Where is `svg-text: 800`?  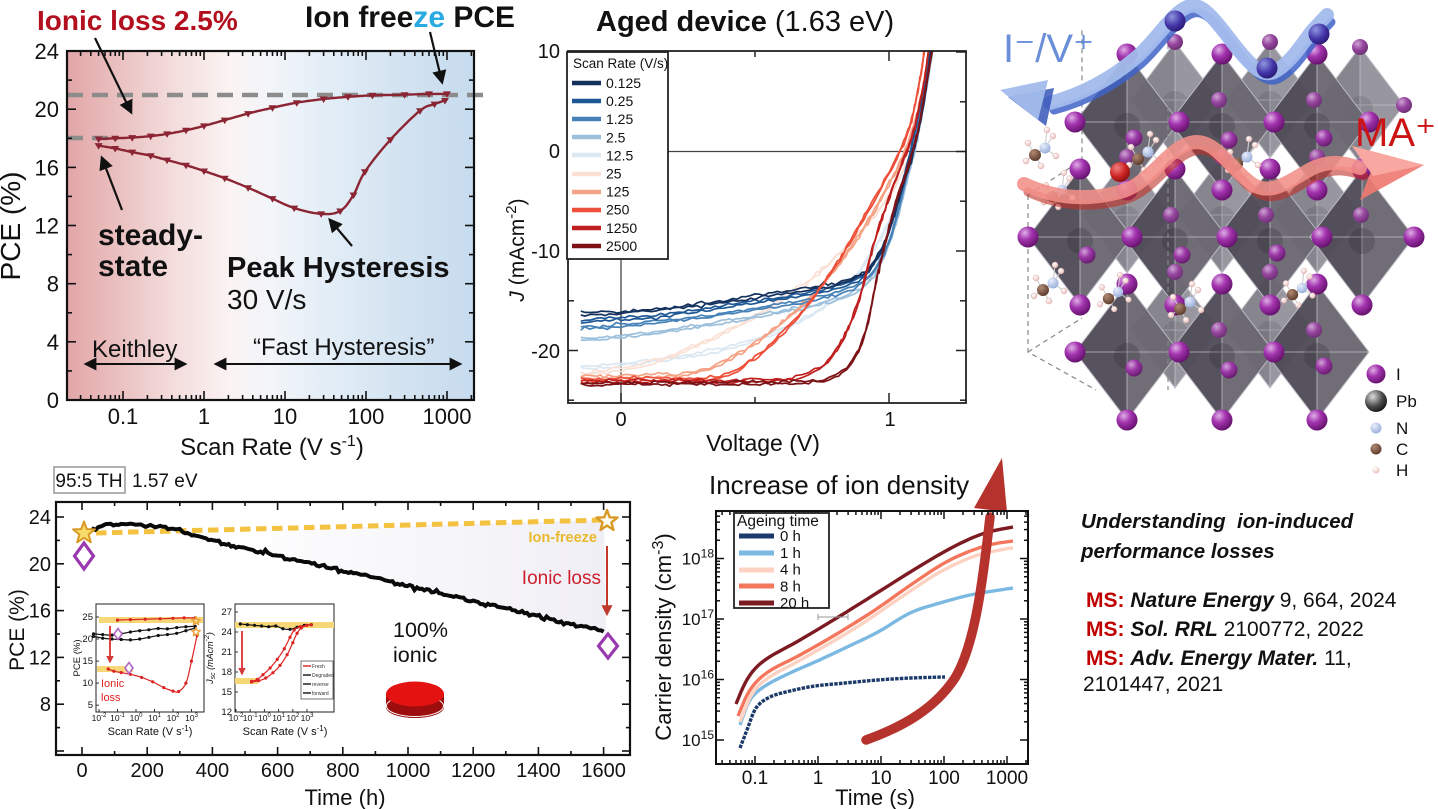 svg-text: 800 is located at coordinates (342, 771).